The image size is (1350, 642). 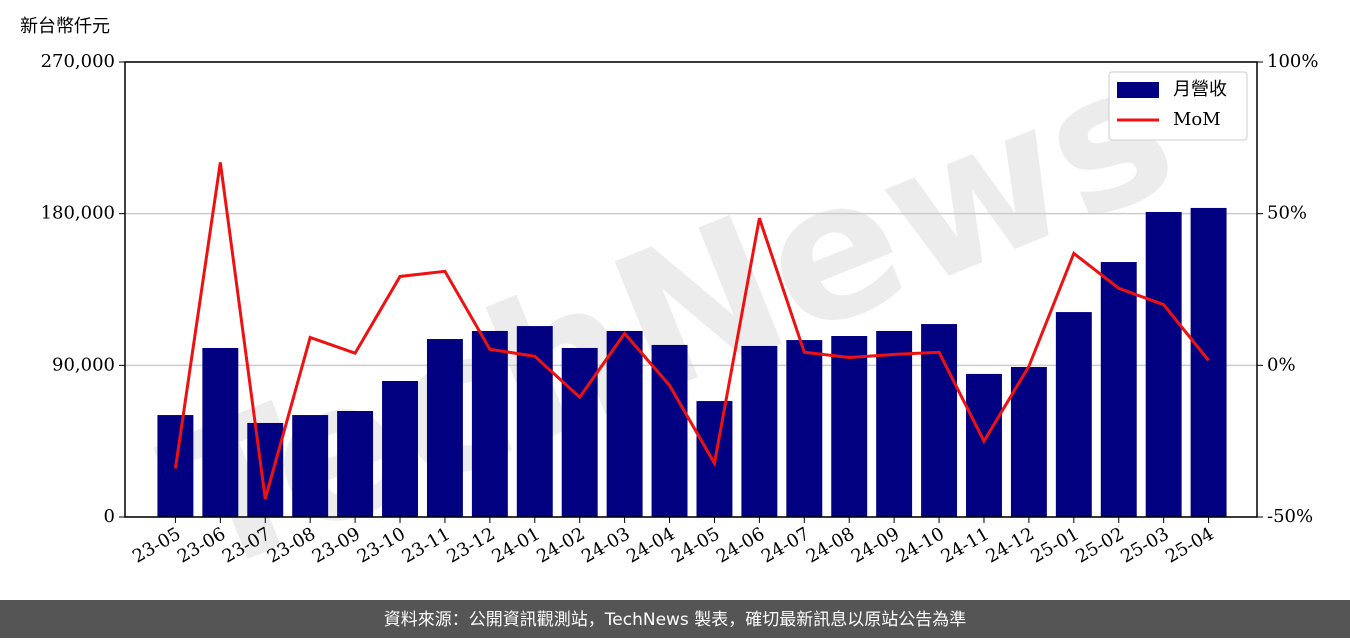 I want to click on x-tick-label: 25-01, so click(x=1054, y=545).